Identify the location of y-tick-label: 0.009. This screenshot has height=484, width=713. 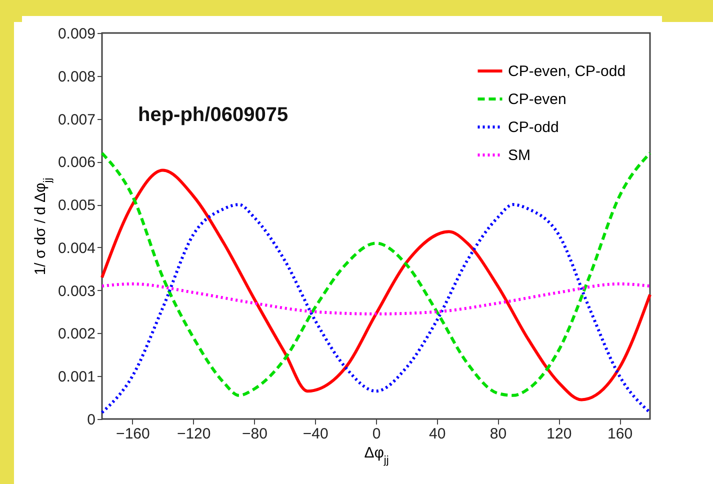
(77, 34).